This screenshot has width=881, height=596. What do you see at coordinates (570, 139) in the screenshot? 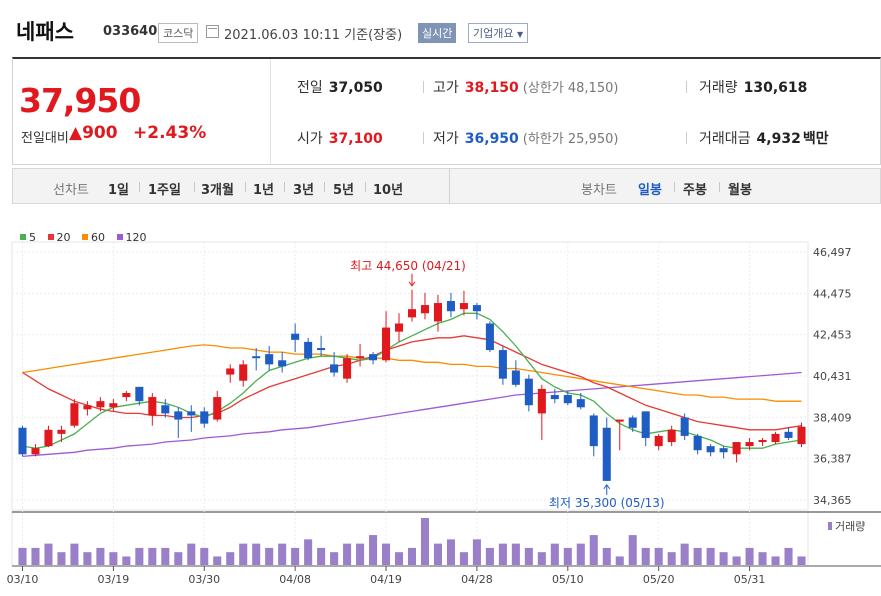
I see `lower-limit: (하한가 25,950)` at bounding box center [570, 139].